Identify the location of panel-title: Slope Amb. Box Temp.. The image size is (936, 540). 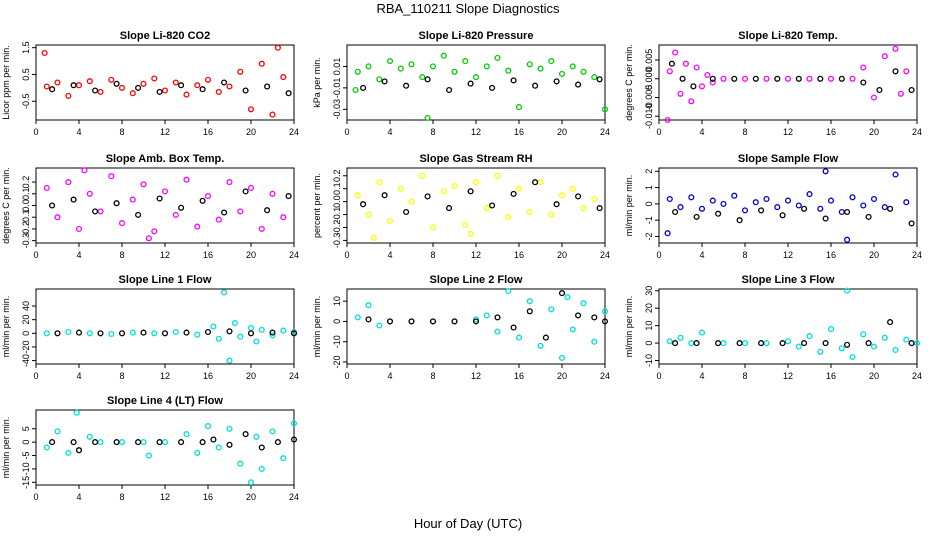
(165, 159).